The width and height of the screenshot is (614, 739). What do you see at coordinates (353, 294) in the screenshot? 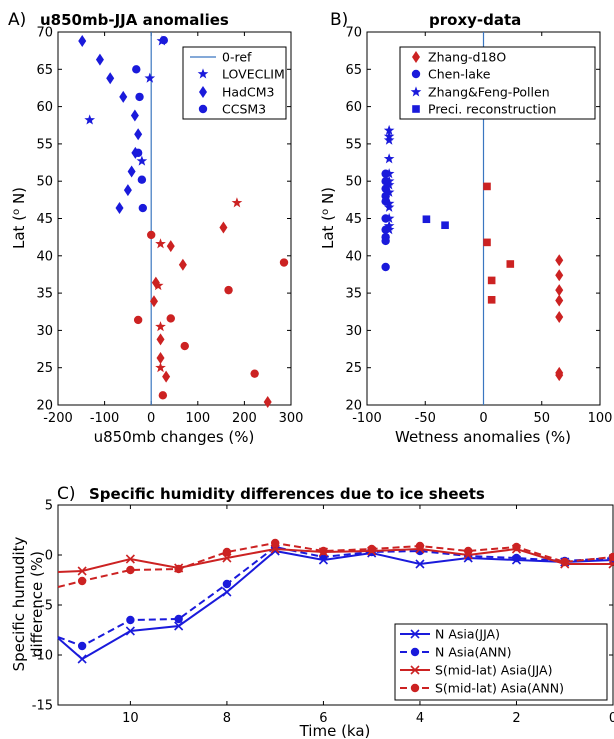
I see `y-tick-label: 35` at bounding box center [353, 294].